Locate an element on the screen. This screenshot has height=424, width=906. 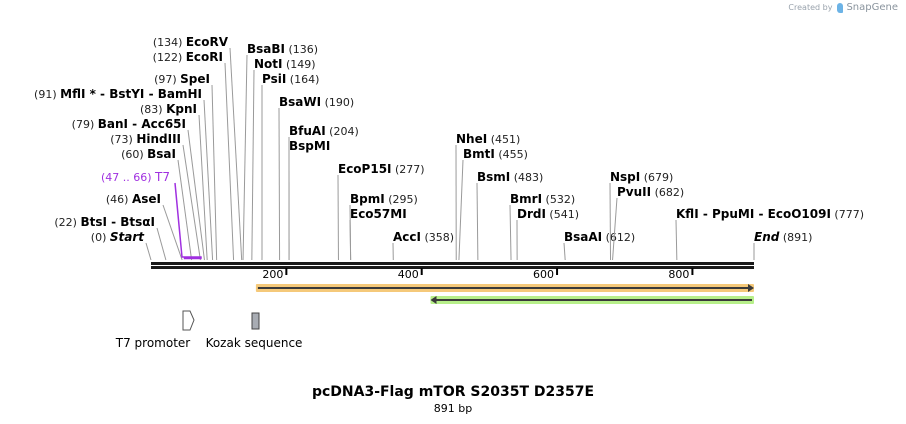
restriction-site: (73) HindIII is located at coordinates (155, 196).